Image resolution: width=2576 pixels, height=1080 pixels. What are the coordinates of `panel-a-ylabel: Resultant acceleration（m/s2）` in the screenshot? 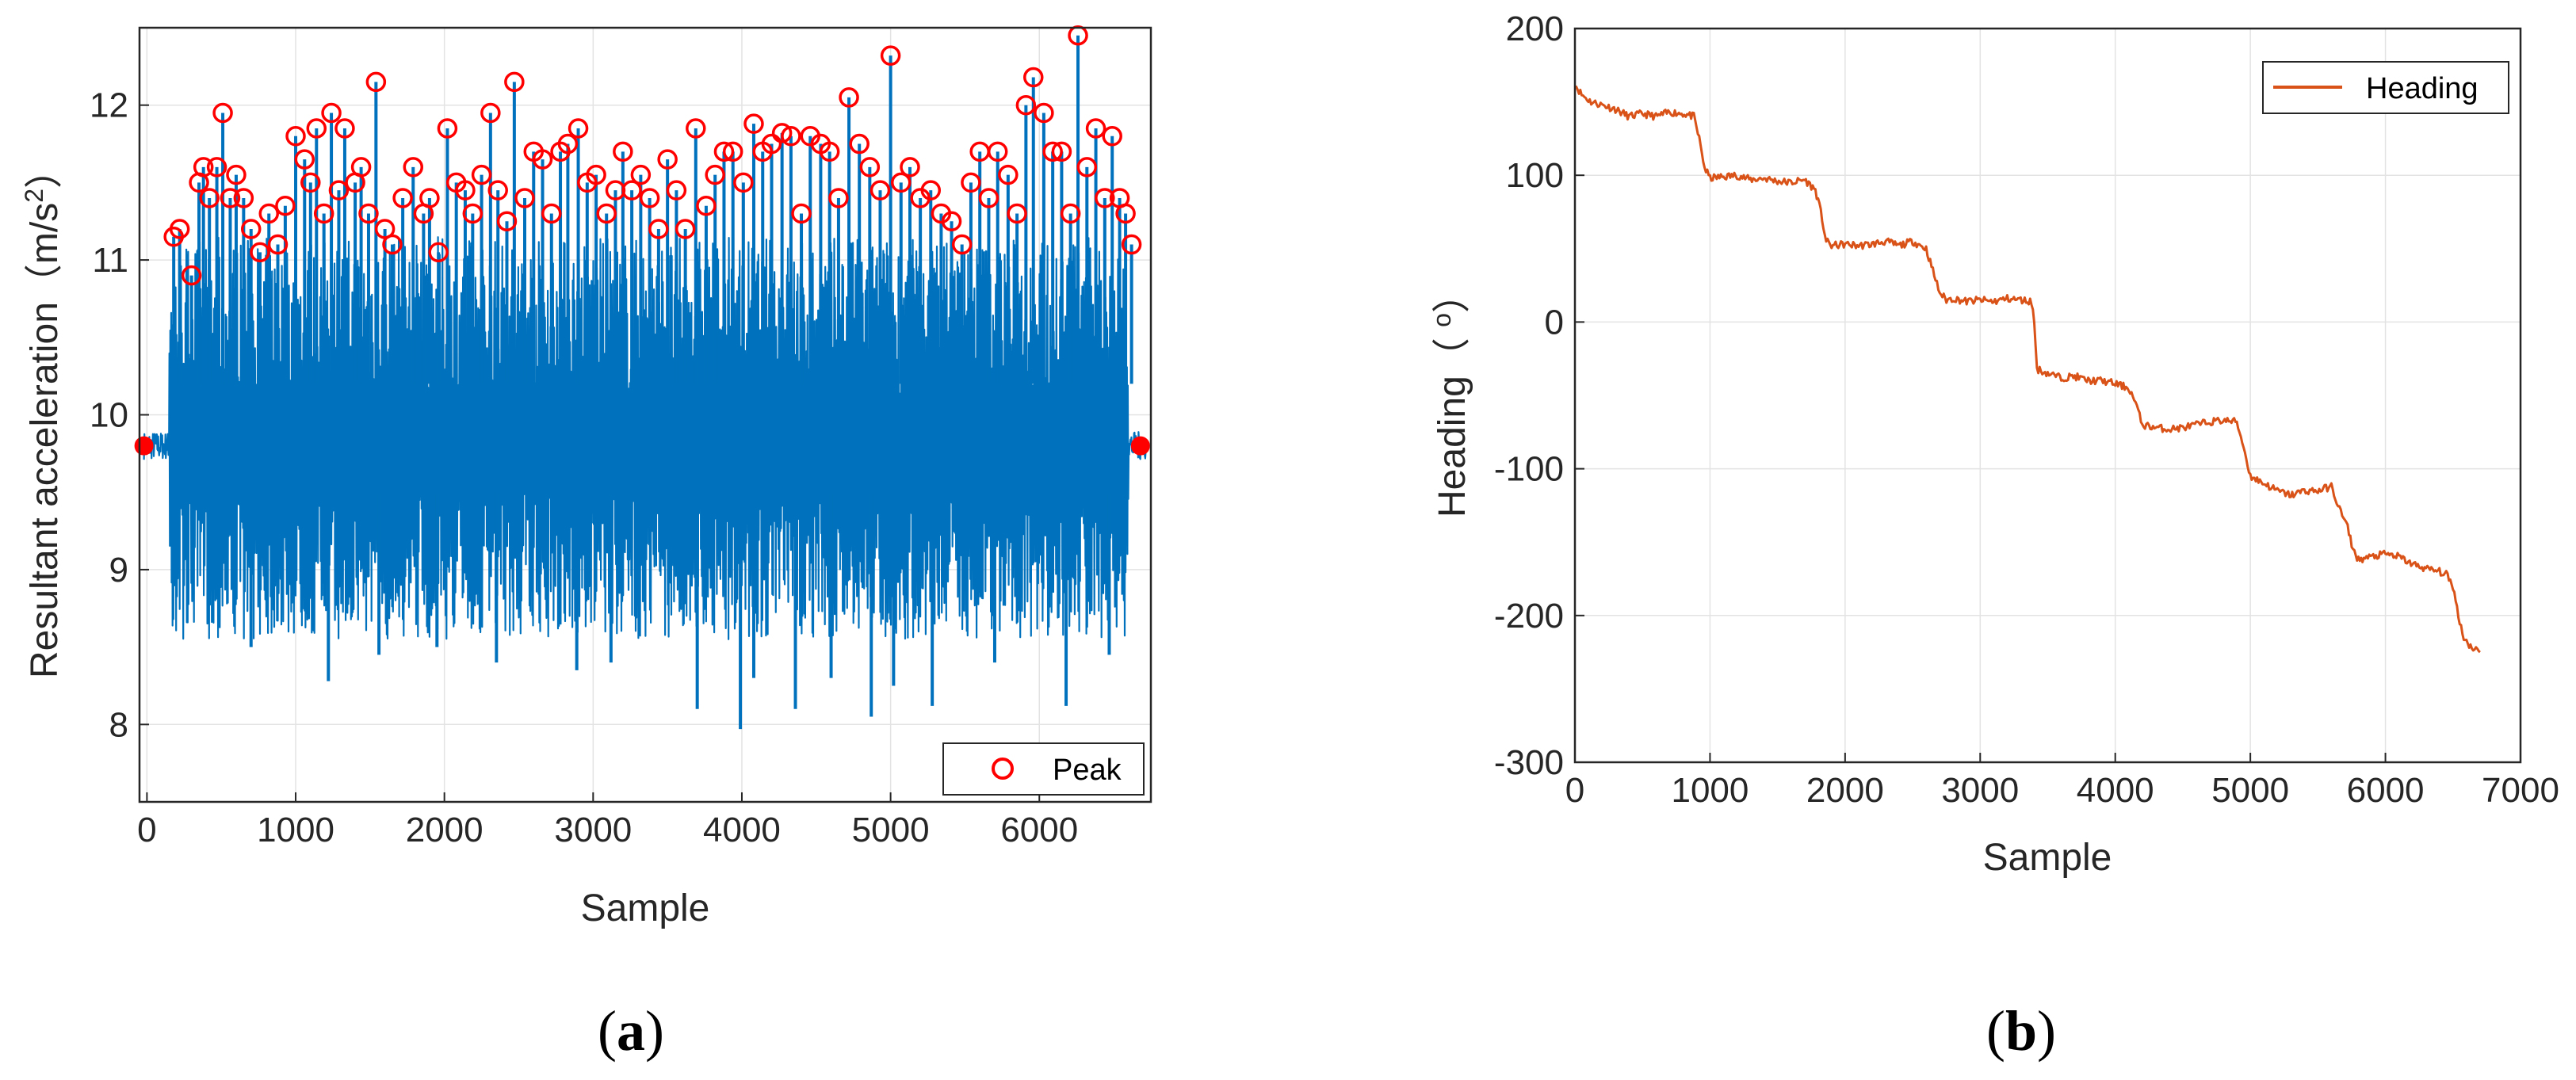 It's located at (43, 414).